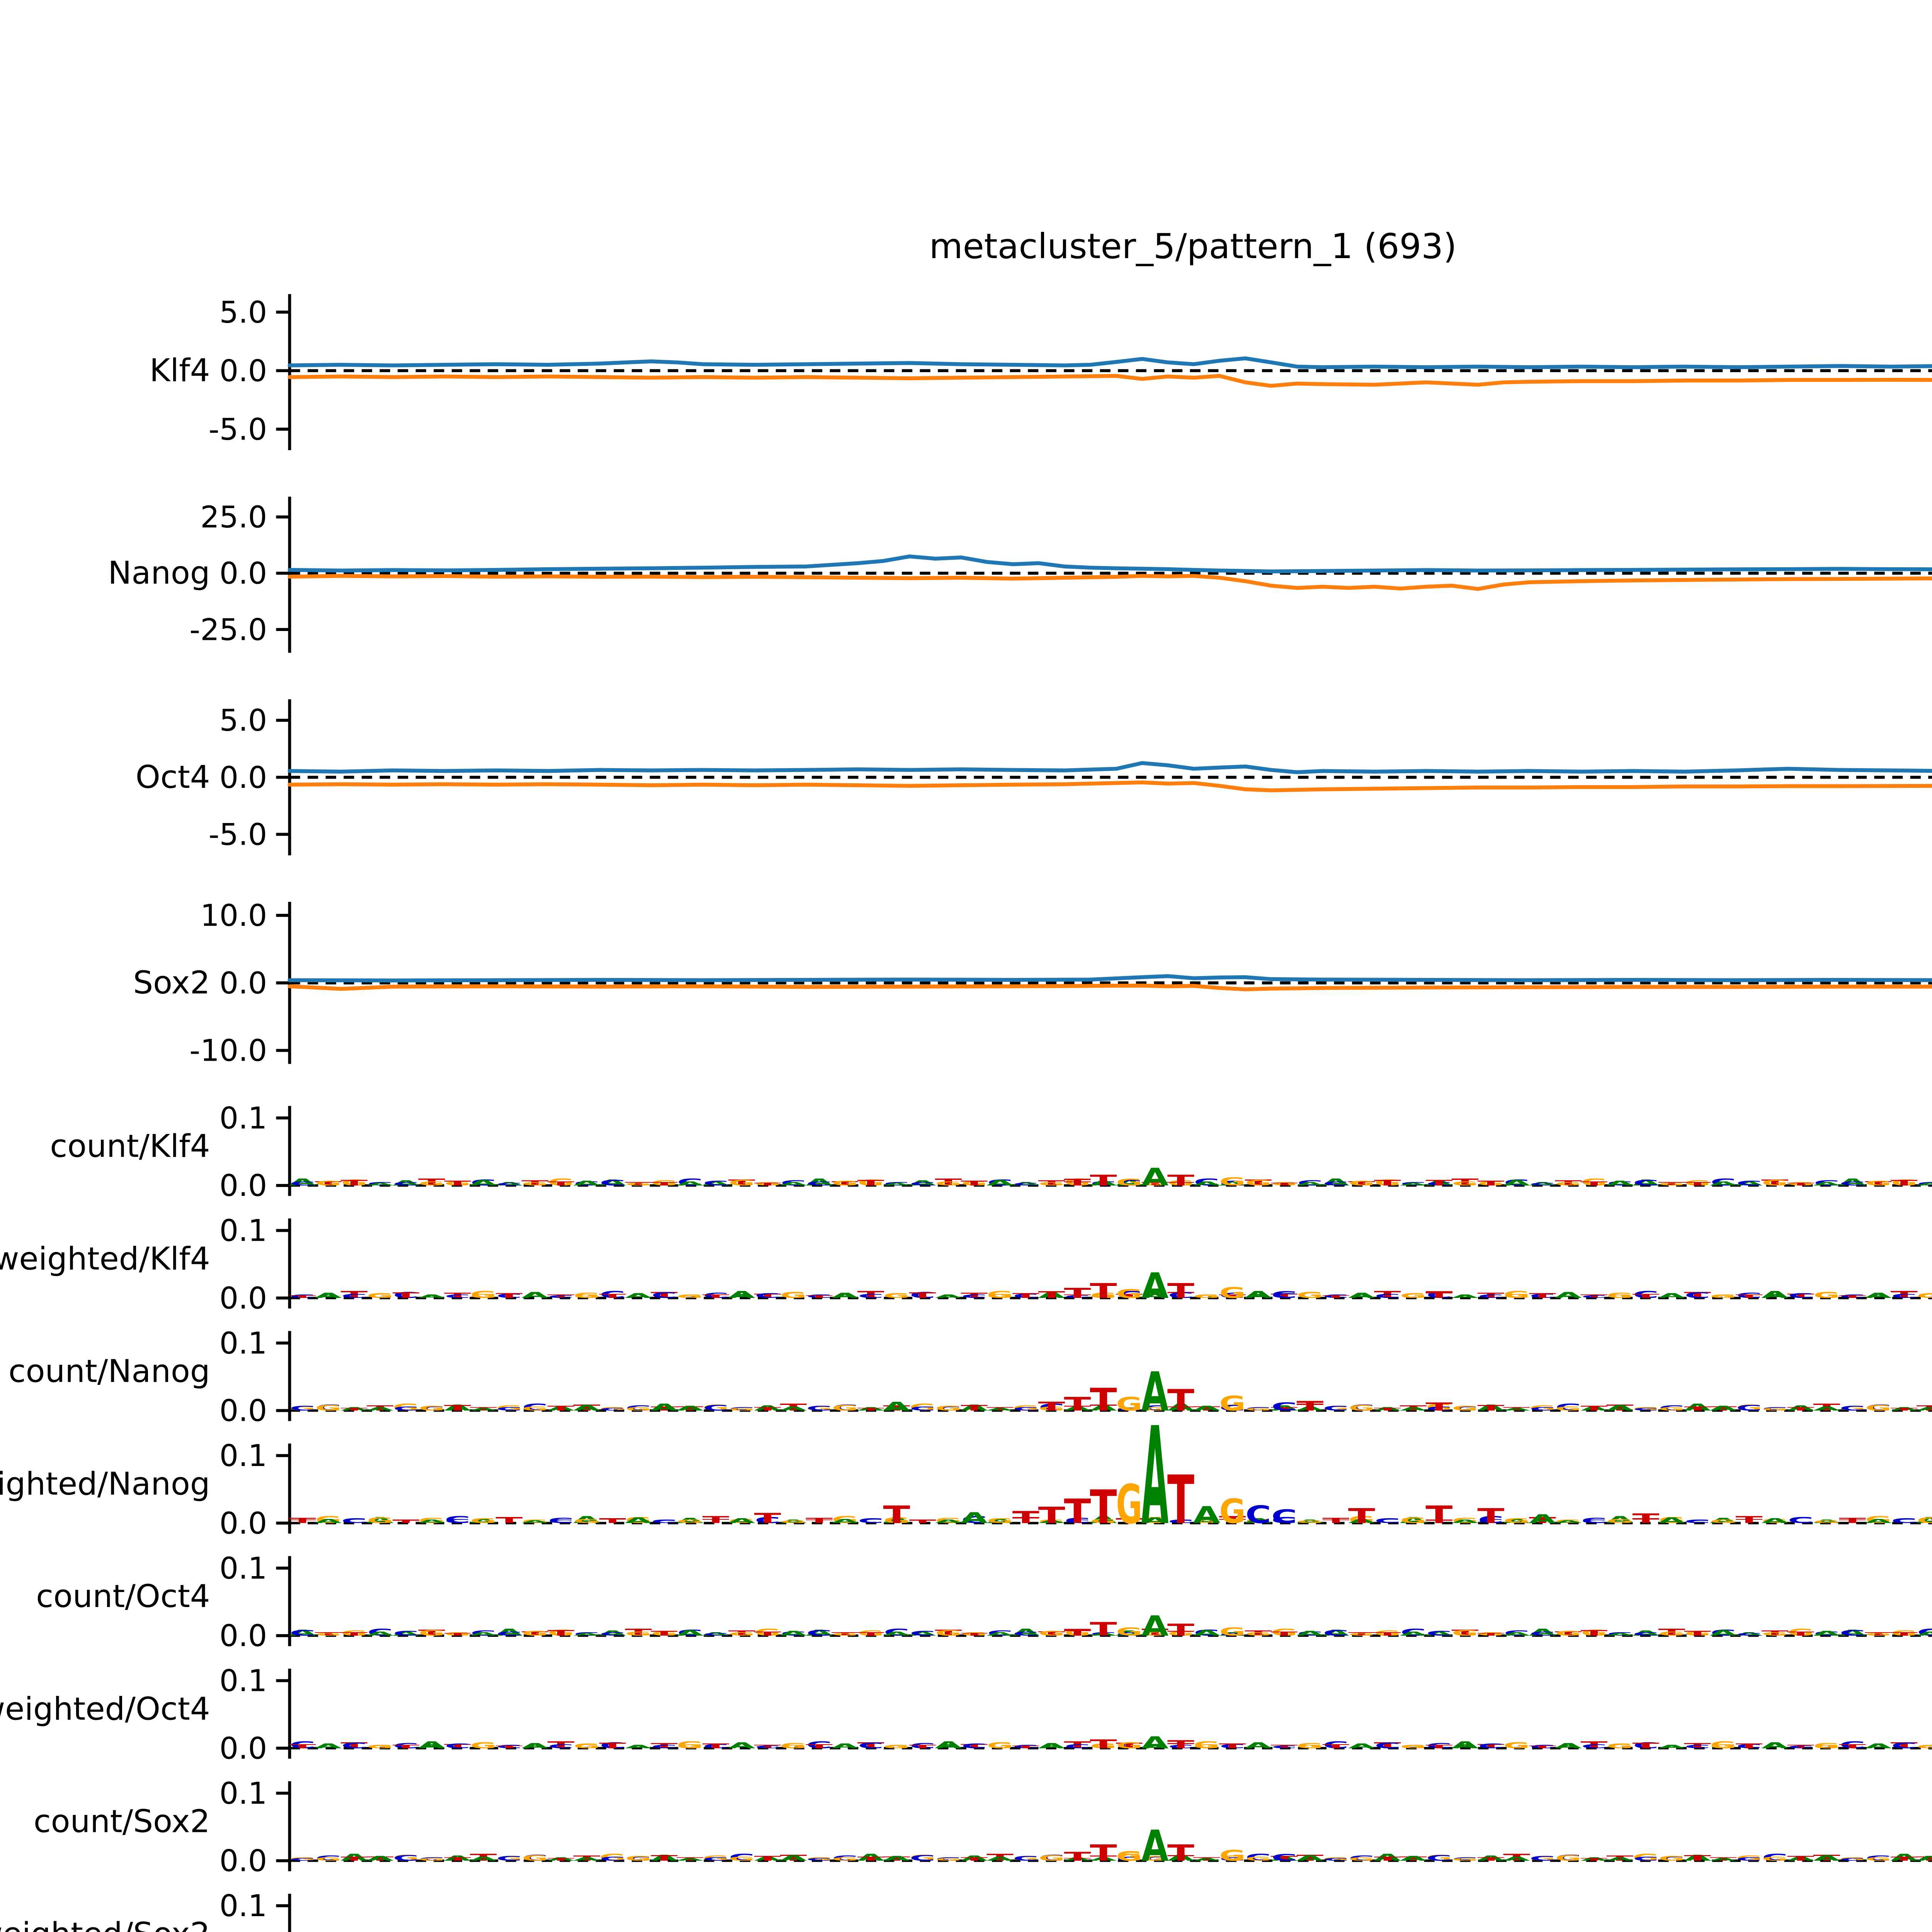  I want to click on panel-sox2: 10.0 0.0 -10.0 Sox2, so click(1033, 983).